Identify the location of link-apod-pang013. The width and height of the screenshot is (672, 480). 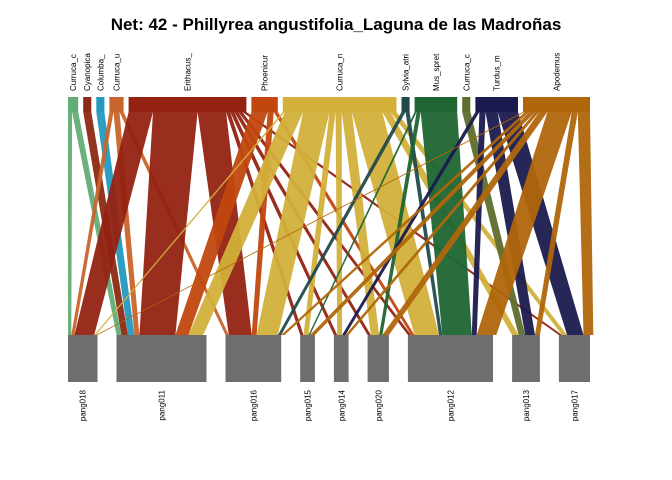
(556, 223).